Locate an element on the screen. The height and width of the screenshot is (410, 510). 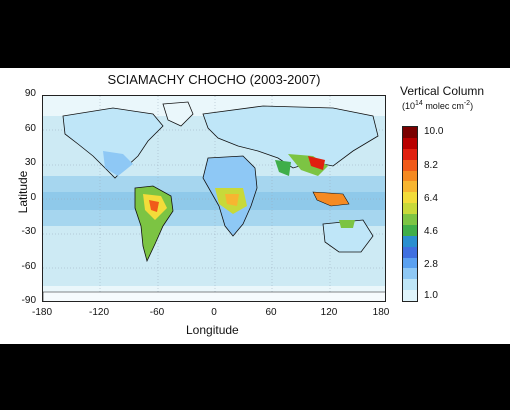
y-tick: 30 is located at coordinates (30, 162).